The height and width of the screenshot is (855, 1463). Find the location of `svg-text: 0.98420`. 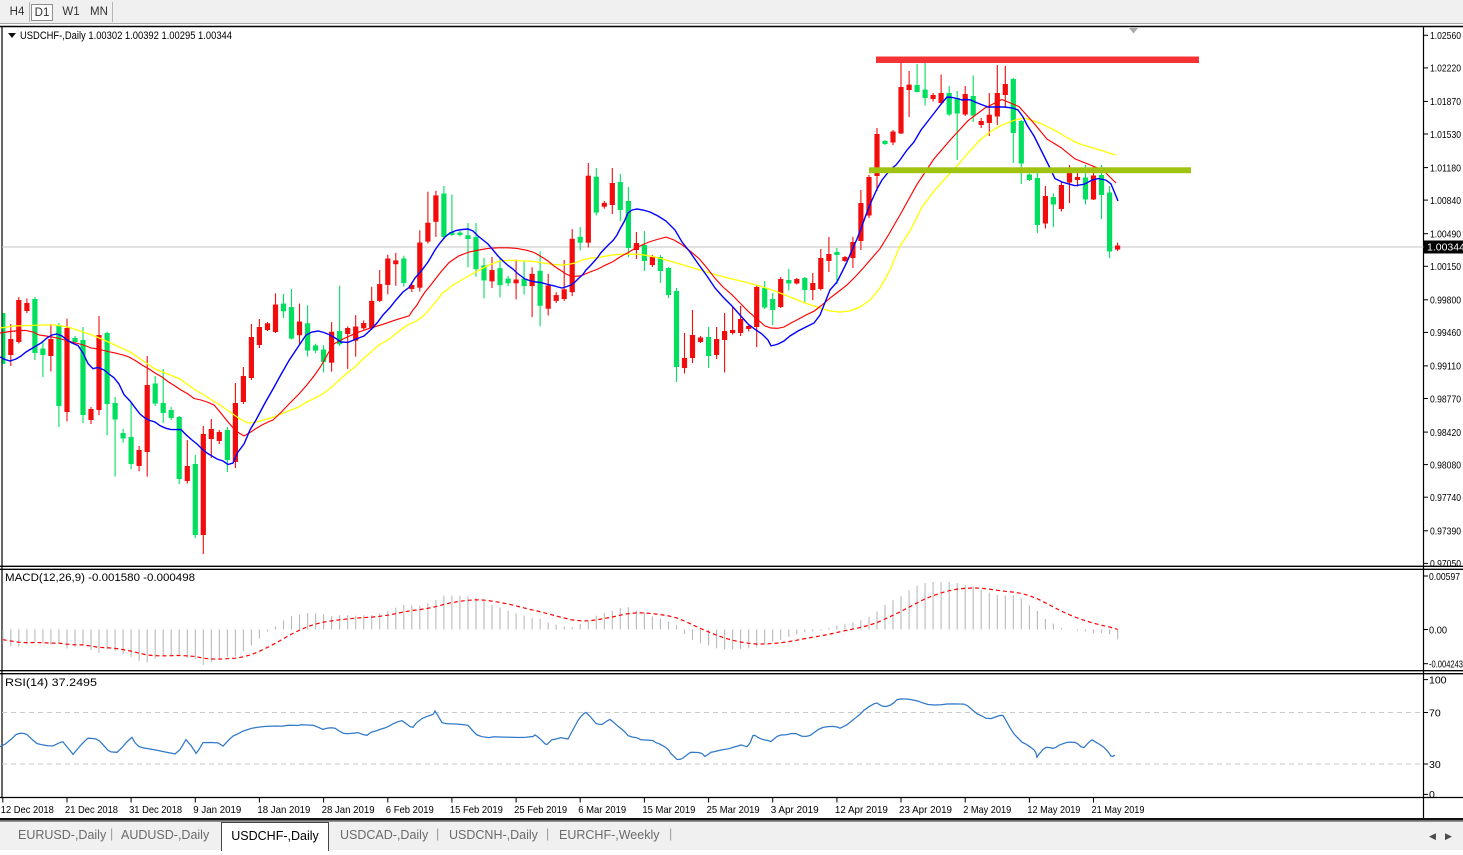

svg-text: 0.98420 is located at coordinates (1445, 433).